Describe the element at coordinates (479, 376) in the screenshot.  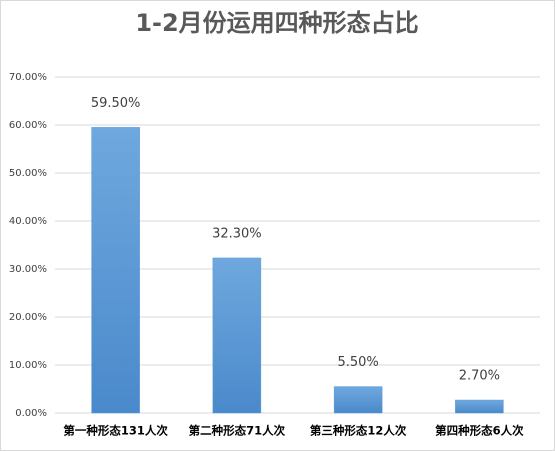
I see `value-label: 2.70%` at that location.